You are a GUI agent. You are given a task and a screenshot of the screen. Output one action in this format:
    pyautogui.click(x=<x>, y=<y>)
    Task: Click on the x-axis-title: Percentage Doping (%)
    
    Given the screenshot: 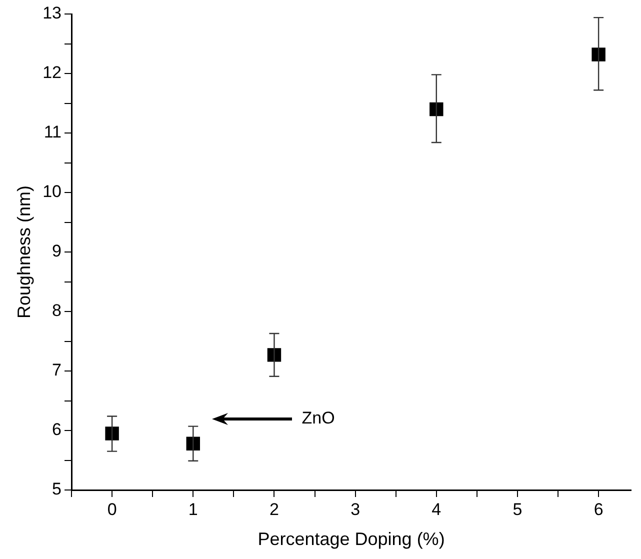 What is the action you would take?
    pyautogui.click(x=351, y=539)
    